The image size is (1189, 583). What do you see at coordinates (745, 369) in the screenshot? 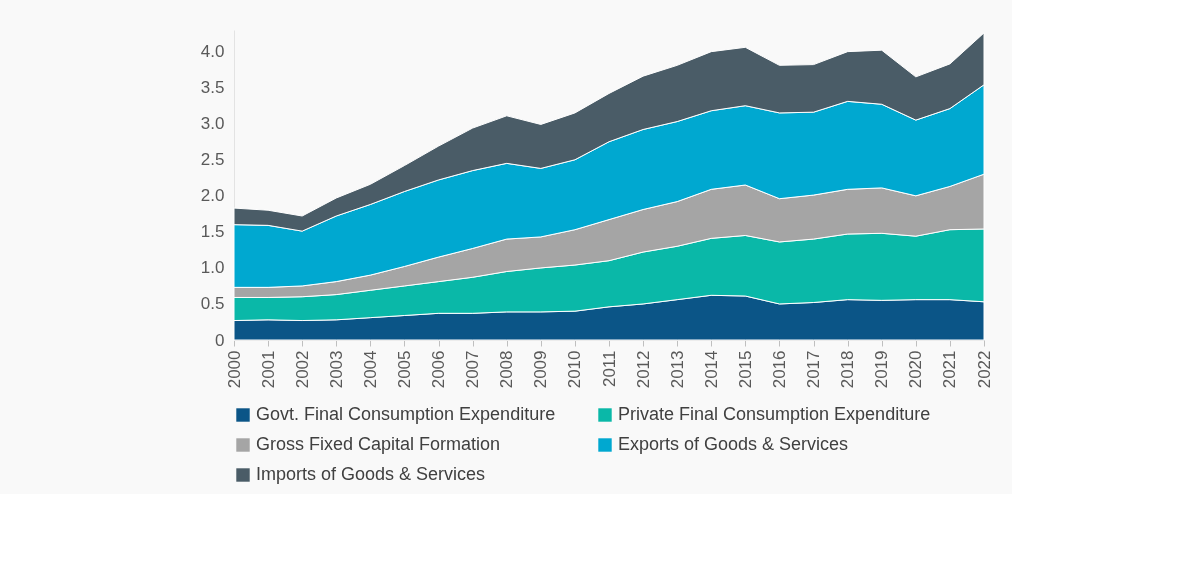
I see `x-tick-label: 2015` at bounding box center [745, 369].